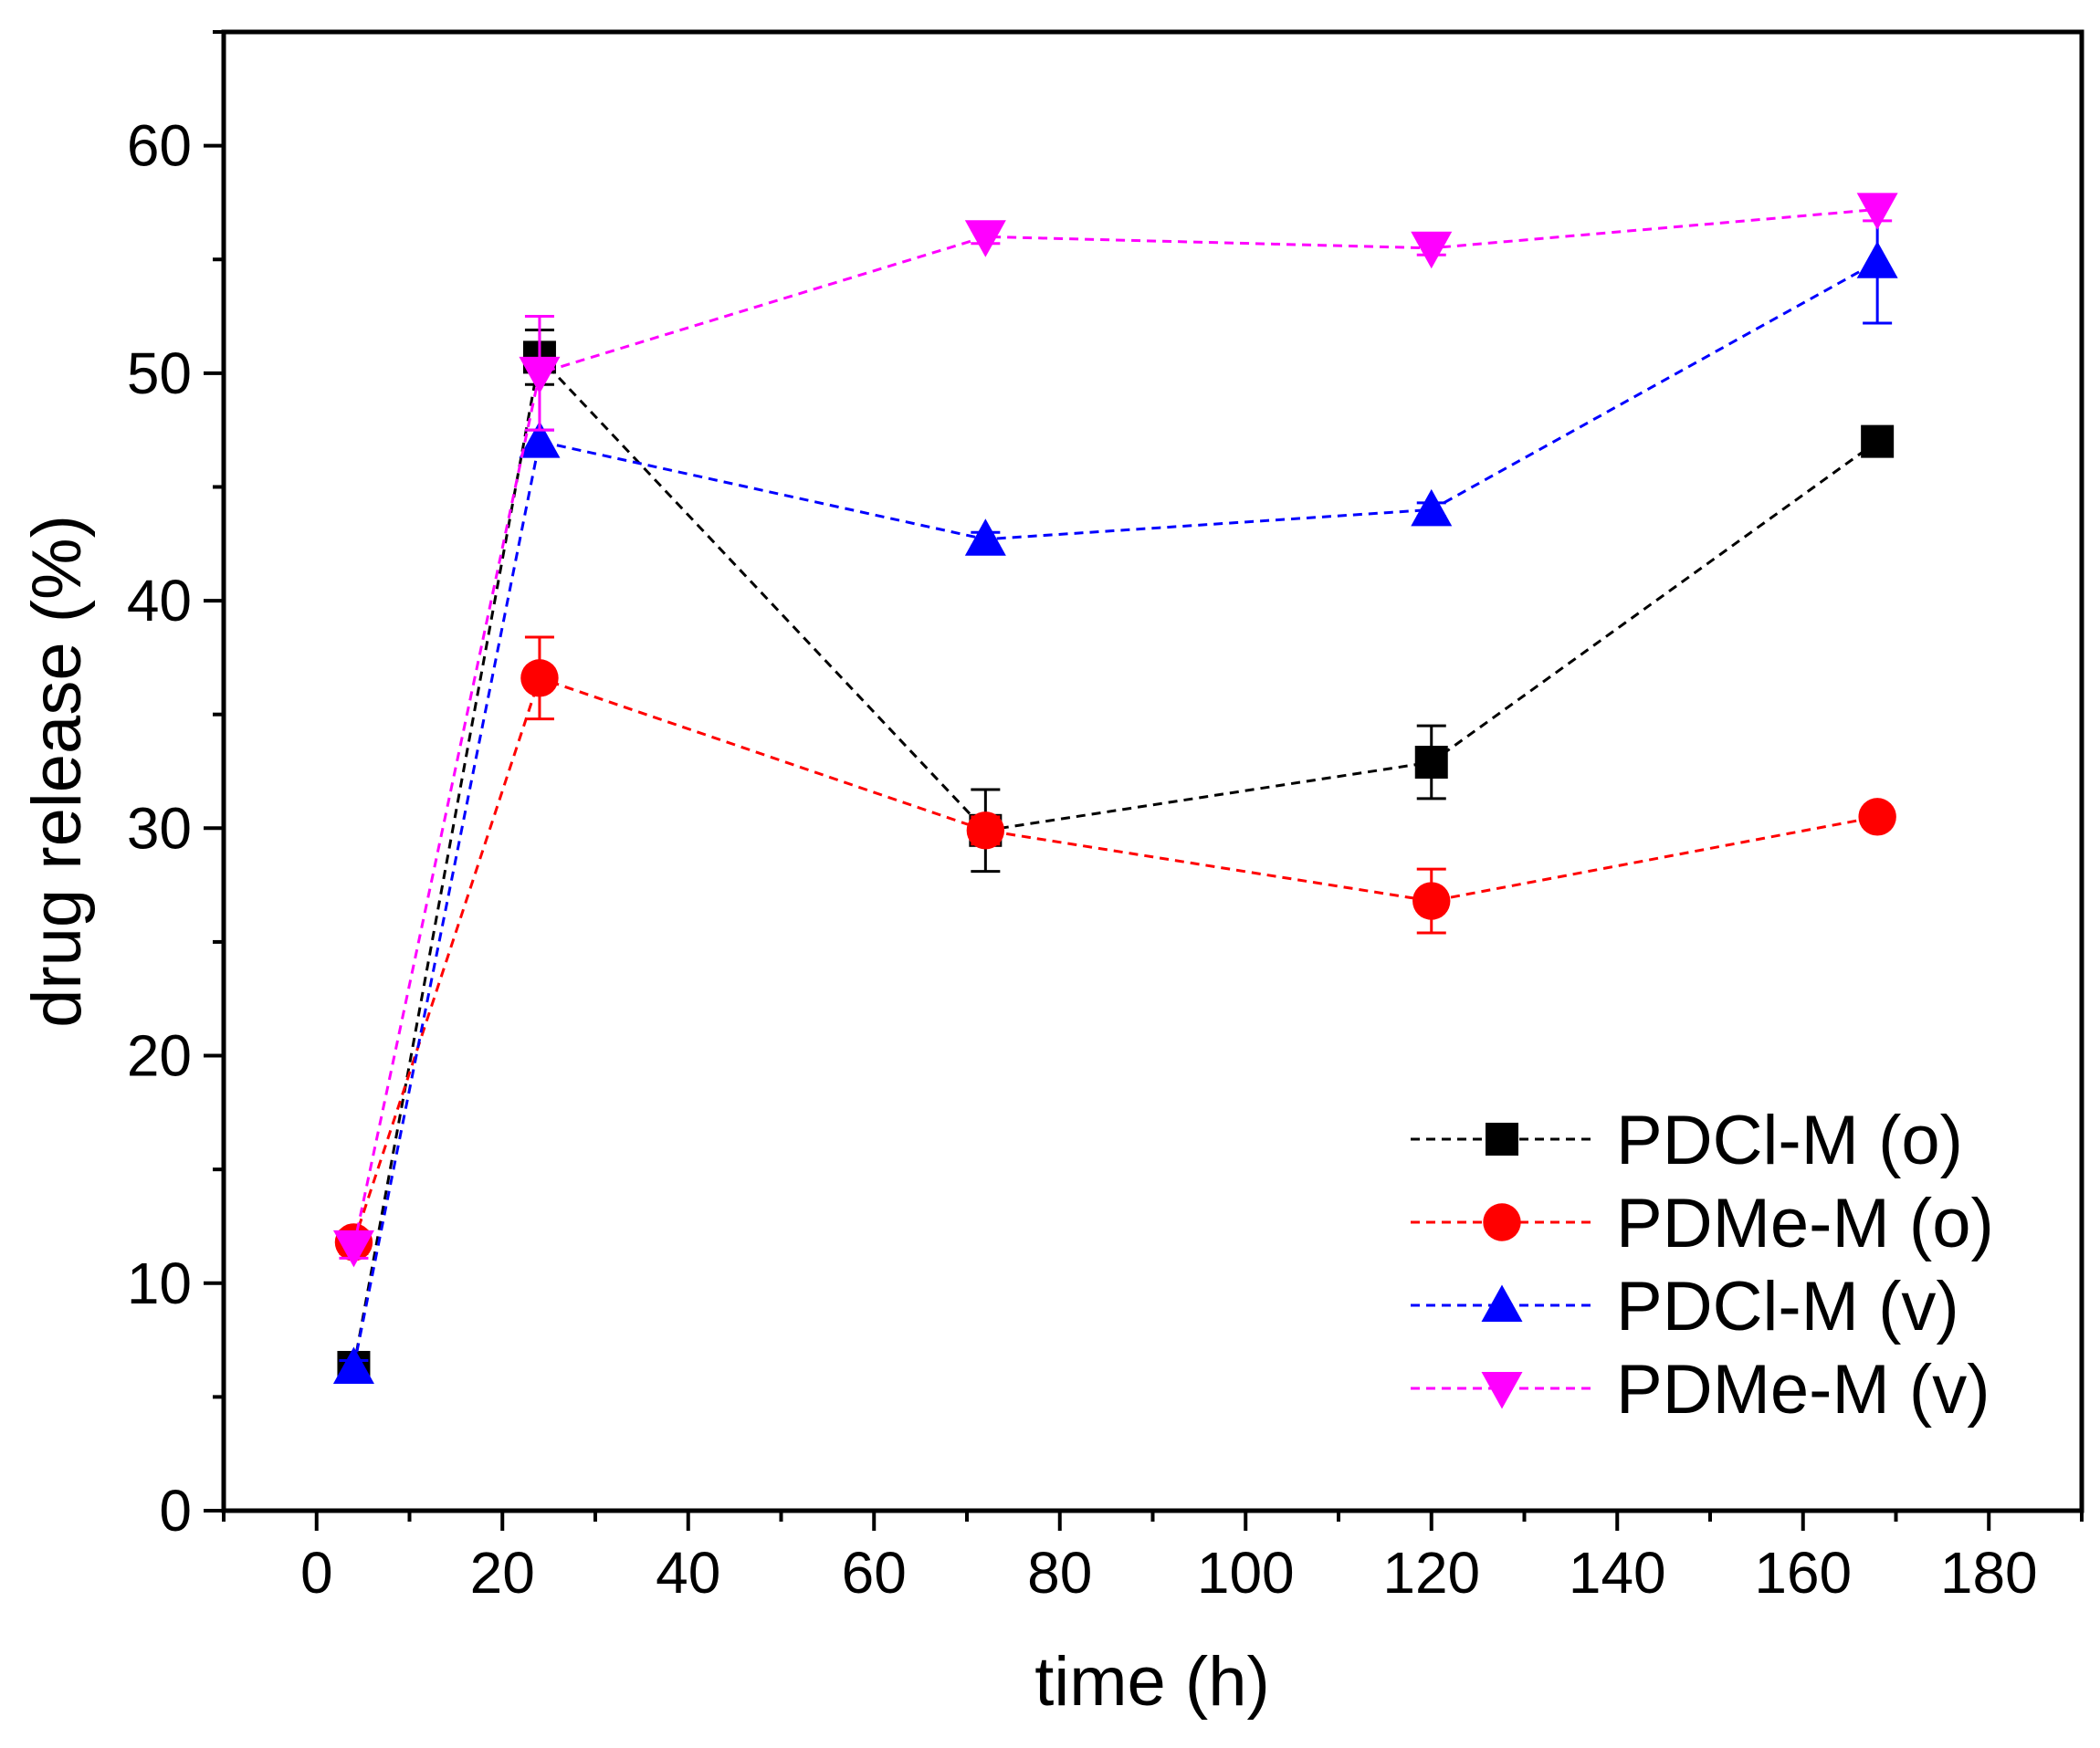 This screenshot has height=1748, width=2100. Describe the element at coordinates (1059, 1573) in the screenshot. I see `x-tick-label: 80` at that location.